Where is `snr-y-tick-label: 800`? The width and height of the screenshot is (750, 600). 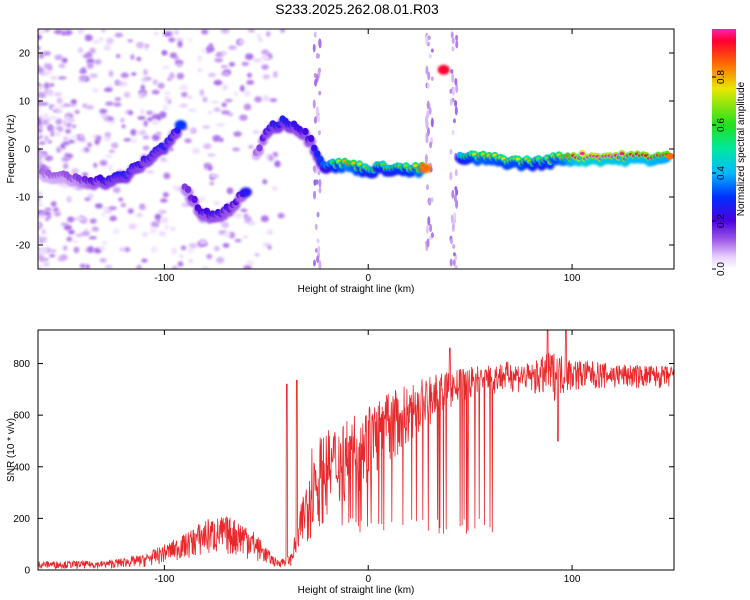 snr-y-tick-label: 800 is located at coordinates (21, 364).